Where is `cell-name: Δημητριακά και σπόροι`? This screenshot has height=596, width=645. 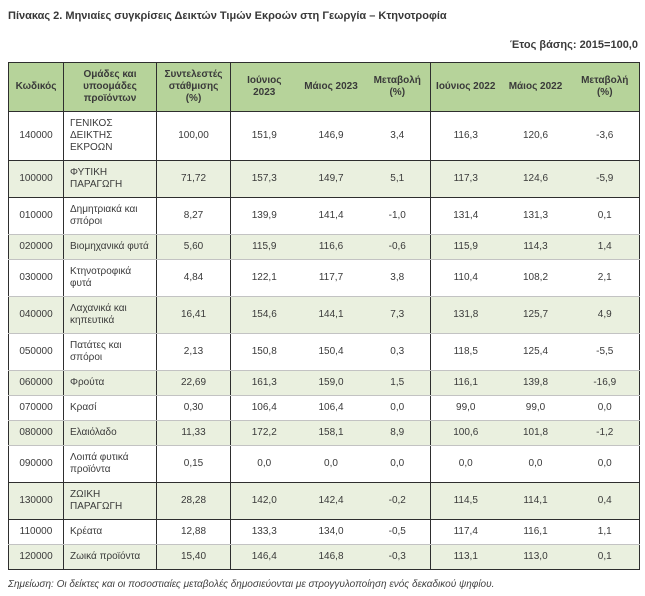 cell-name: Δημητριακά και σπόροι is located at coordinates (110, 216).